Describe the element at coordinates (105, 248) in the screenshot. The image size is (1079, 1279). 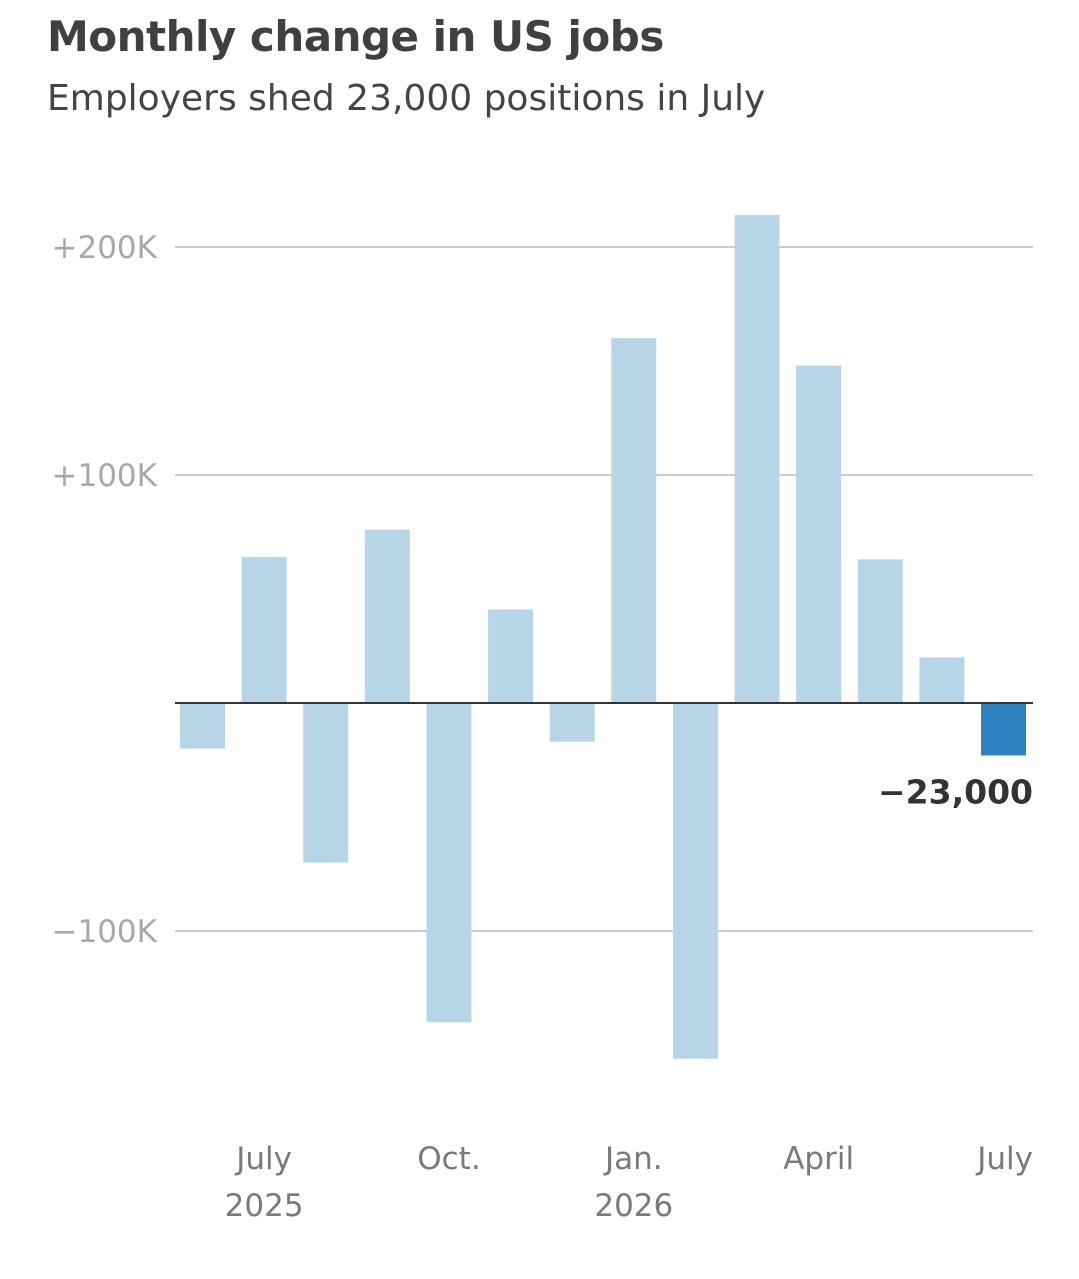
I see `y-tick-label: +200K` at that location.